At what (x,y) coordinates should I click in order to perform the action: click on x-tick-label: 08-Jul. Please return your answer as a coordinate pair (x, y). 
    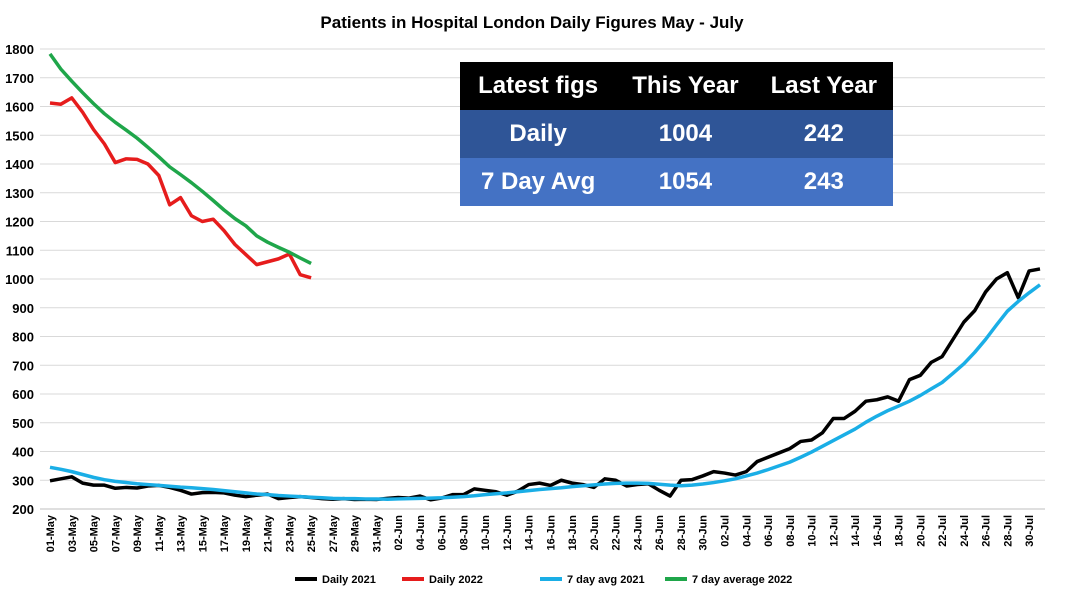
    Looking at the image, I should click on (791, 531).